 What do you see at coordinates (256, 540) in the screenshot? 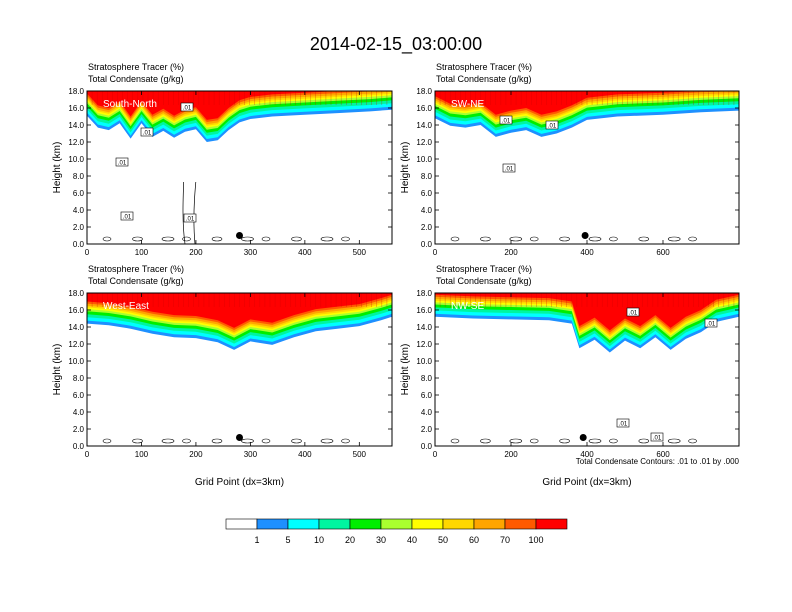
I see `colorbar-label: 1` at bounding box center [256, 540].